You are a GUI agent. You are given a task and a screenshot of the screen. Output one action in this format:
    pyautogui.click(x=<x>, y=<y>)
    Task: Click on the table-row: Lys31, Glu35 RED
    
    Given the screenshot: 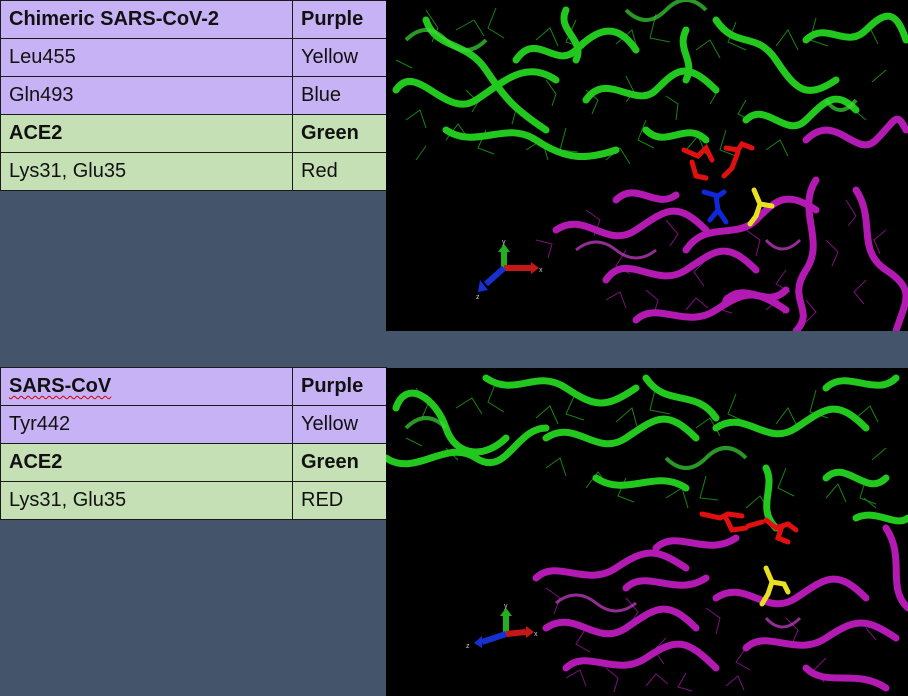 What is the action you would take?
    pyautogui.click(x=193, y=500)
    